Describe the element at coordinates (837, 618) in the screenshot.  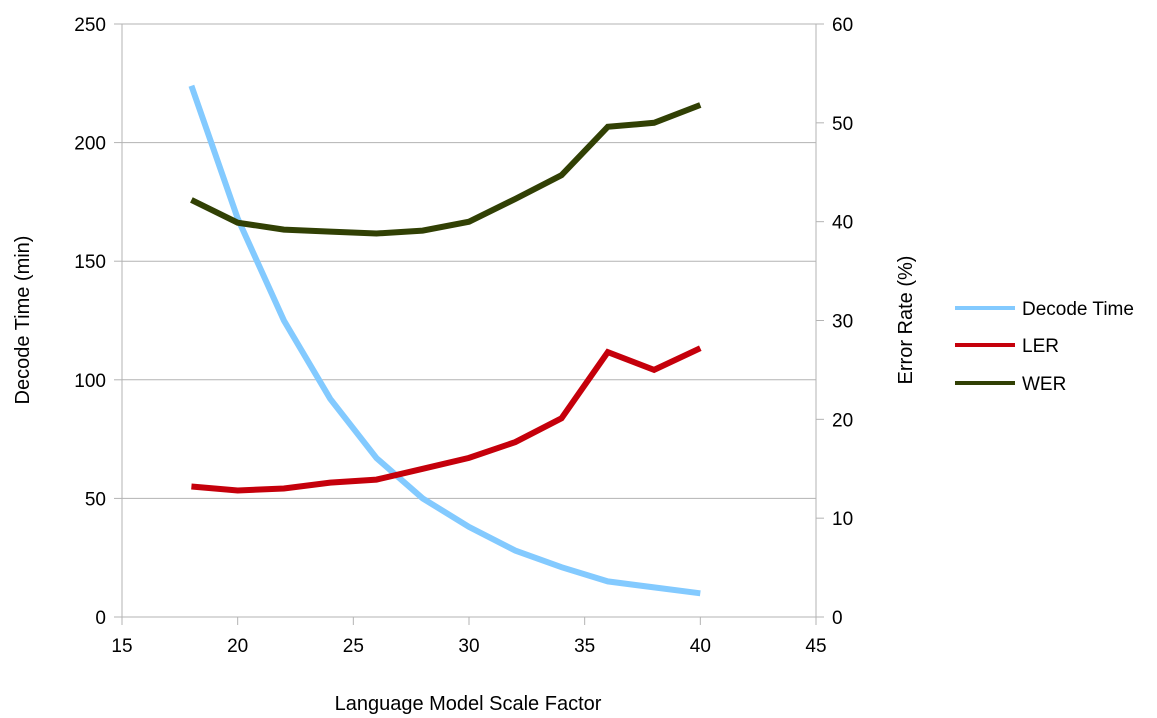
I see `right-tick-label: 0` at that location.